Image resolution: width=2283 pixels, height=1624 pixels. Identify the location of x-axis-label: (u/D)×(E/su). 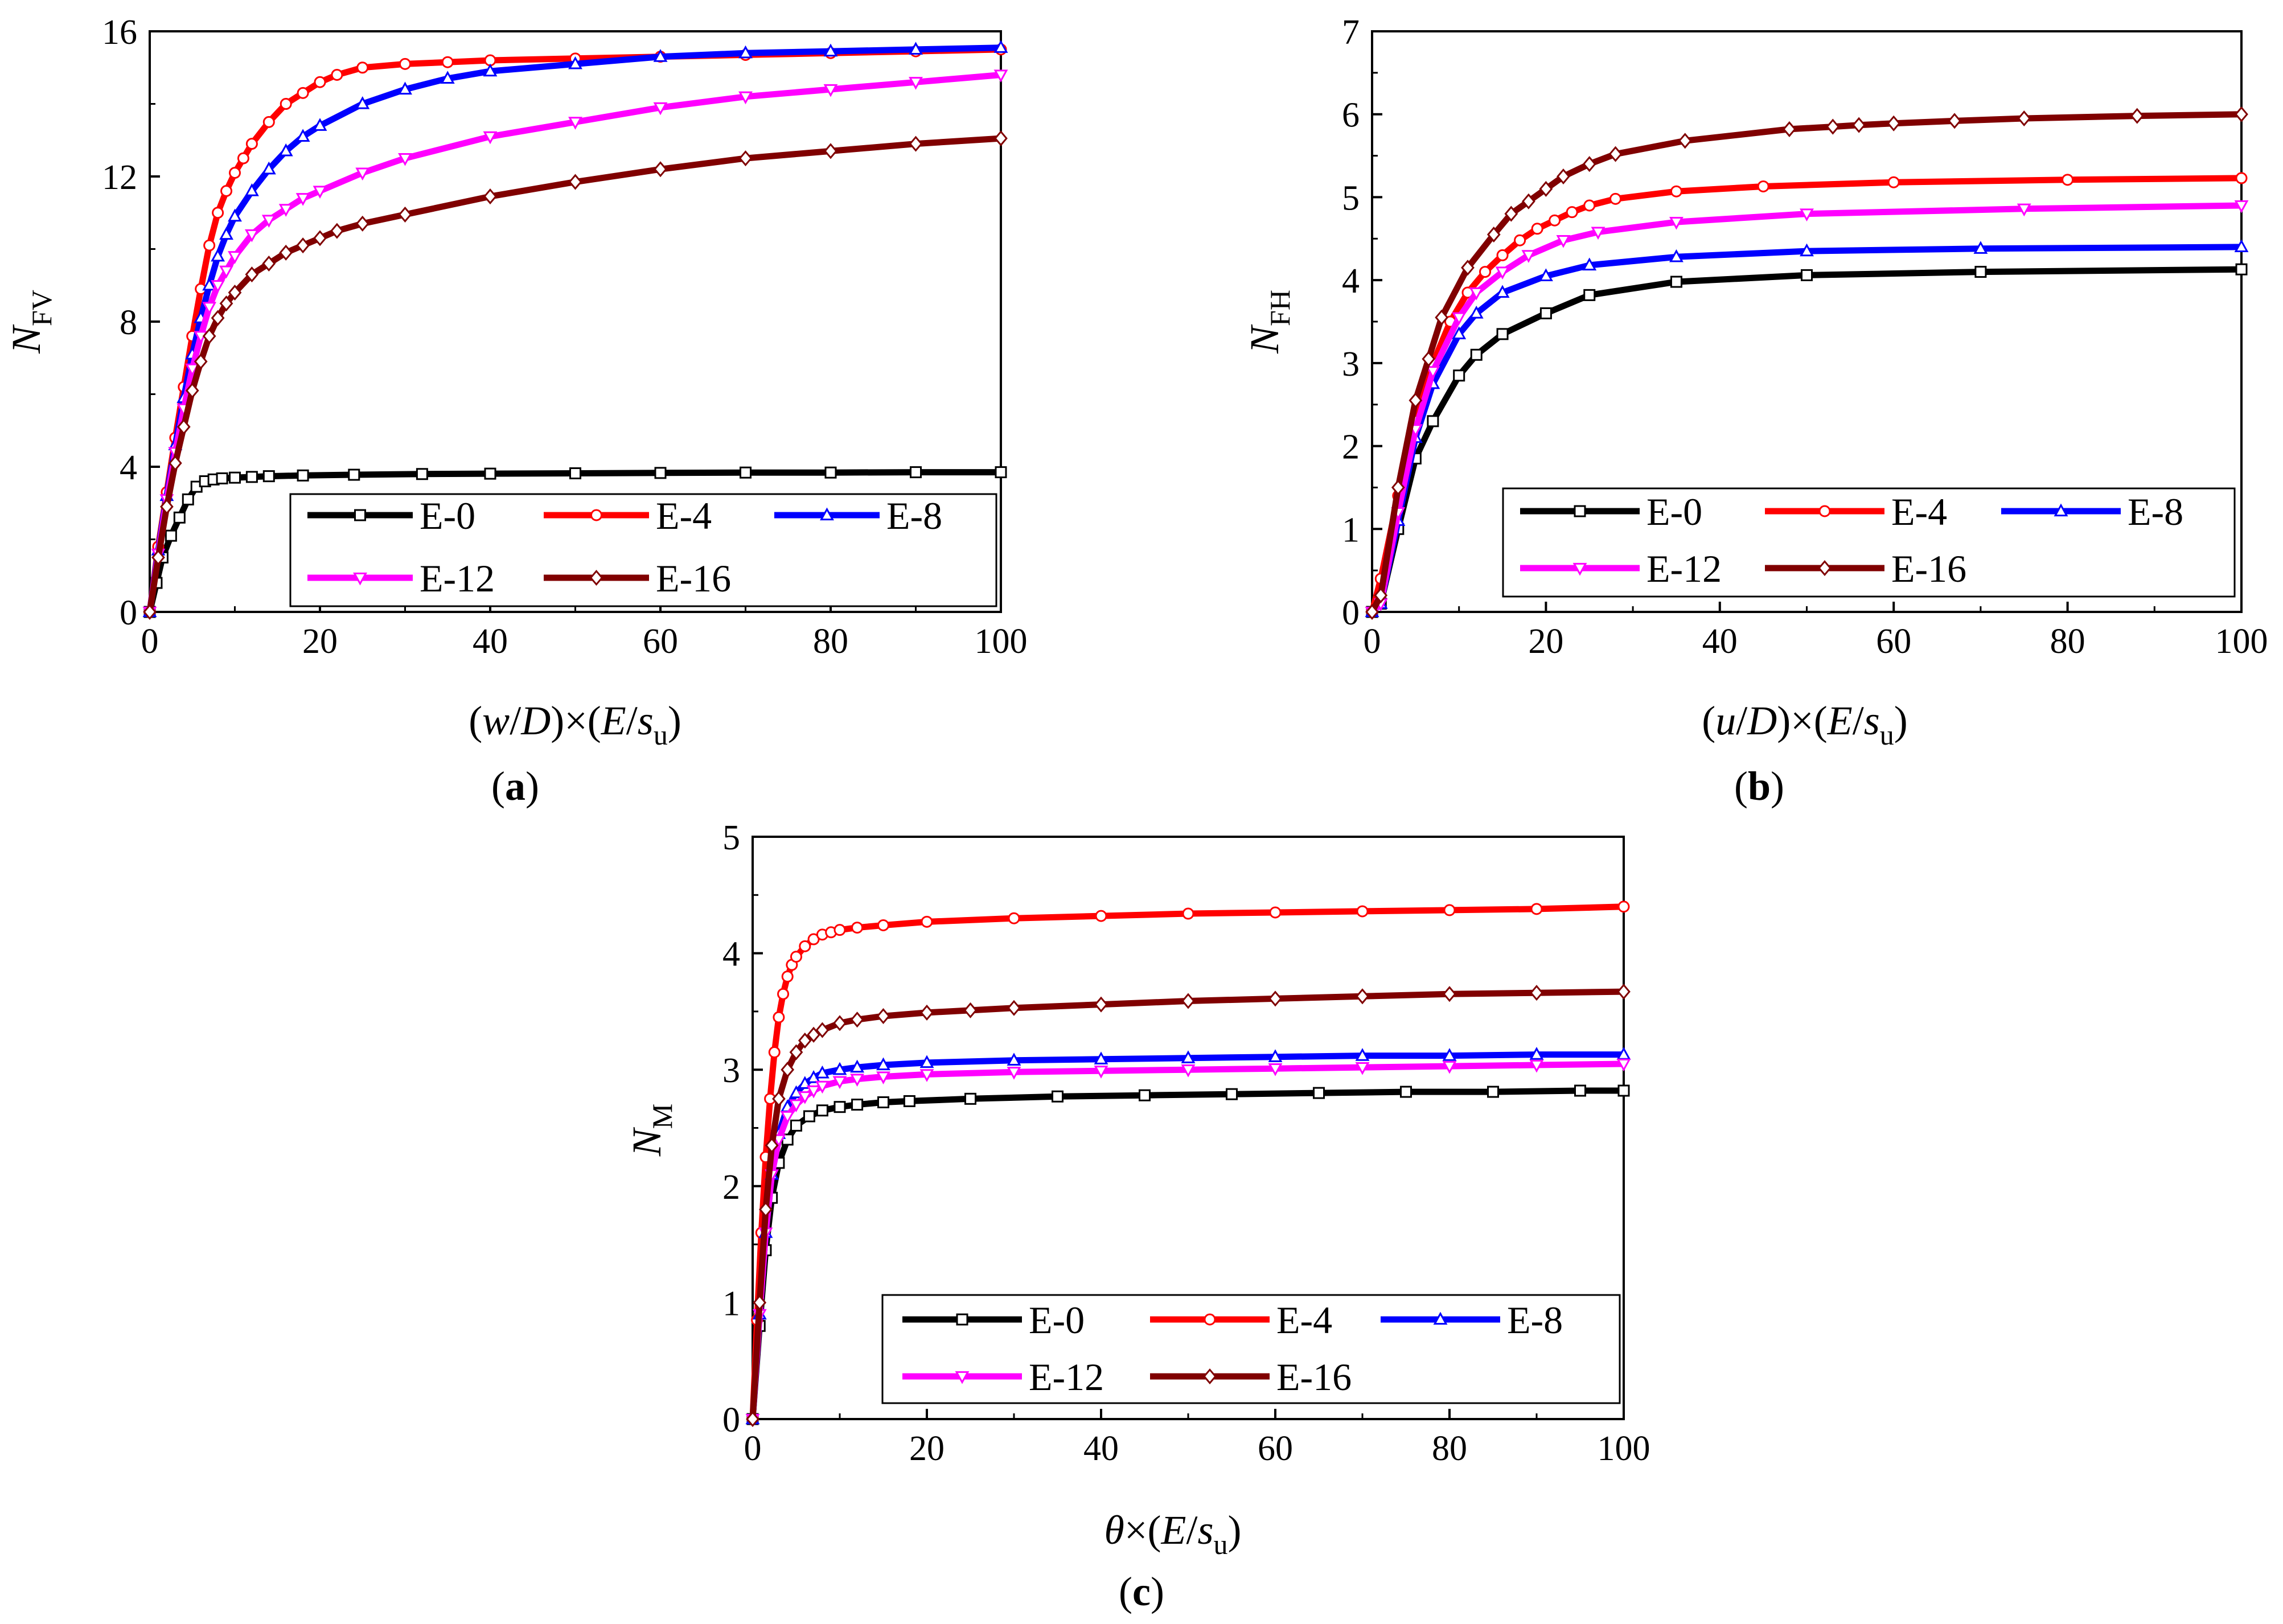
(1805, 724).